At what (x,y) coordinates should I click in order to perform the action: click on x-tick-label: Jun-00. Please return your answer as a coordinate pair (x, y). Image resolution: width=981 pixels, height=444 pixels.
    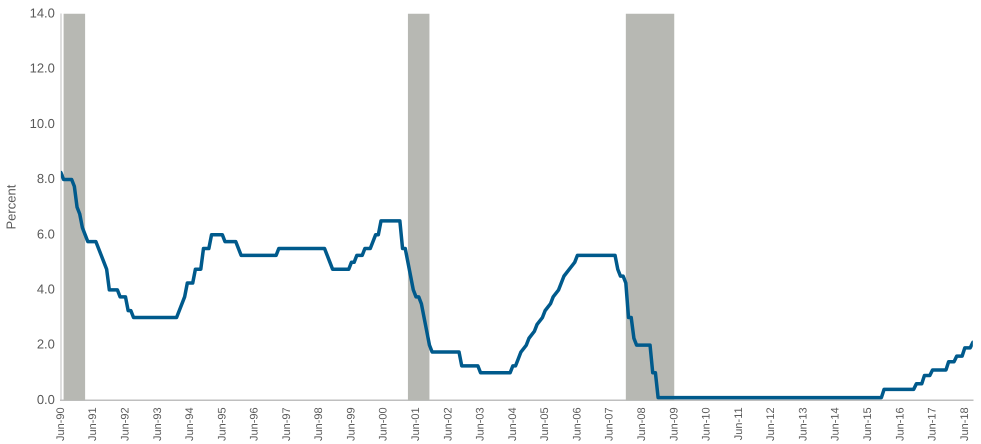
    Looking at the image, I should click on (384, 424).